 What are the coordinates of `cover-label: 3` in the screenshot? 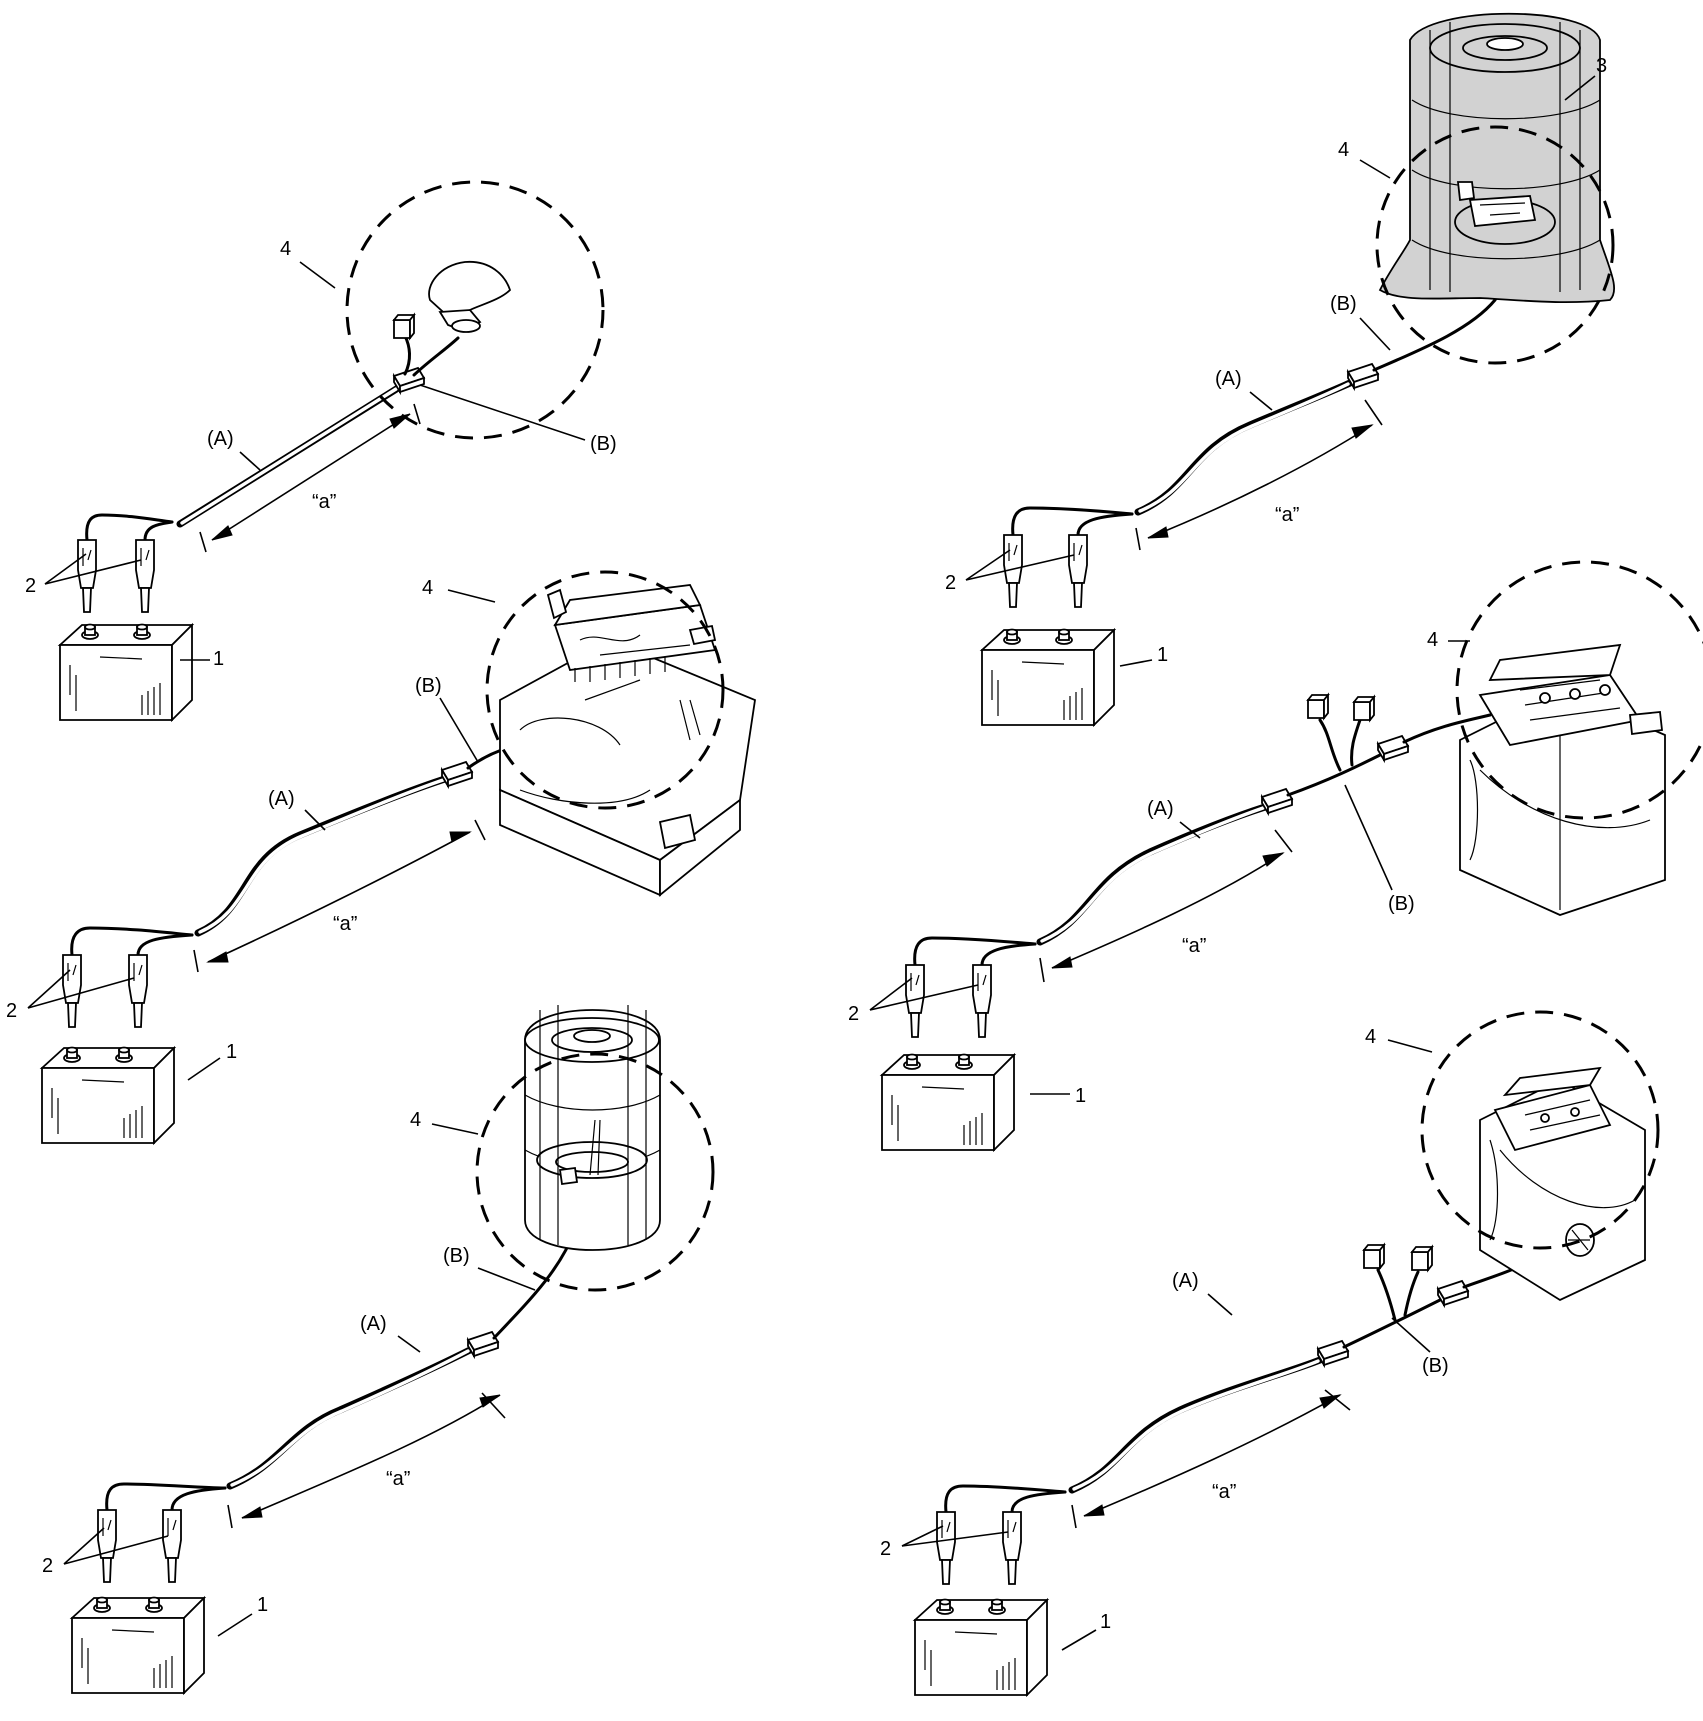 It's located at (1601, 66).